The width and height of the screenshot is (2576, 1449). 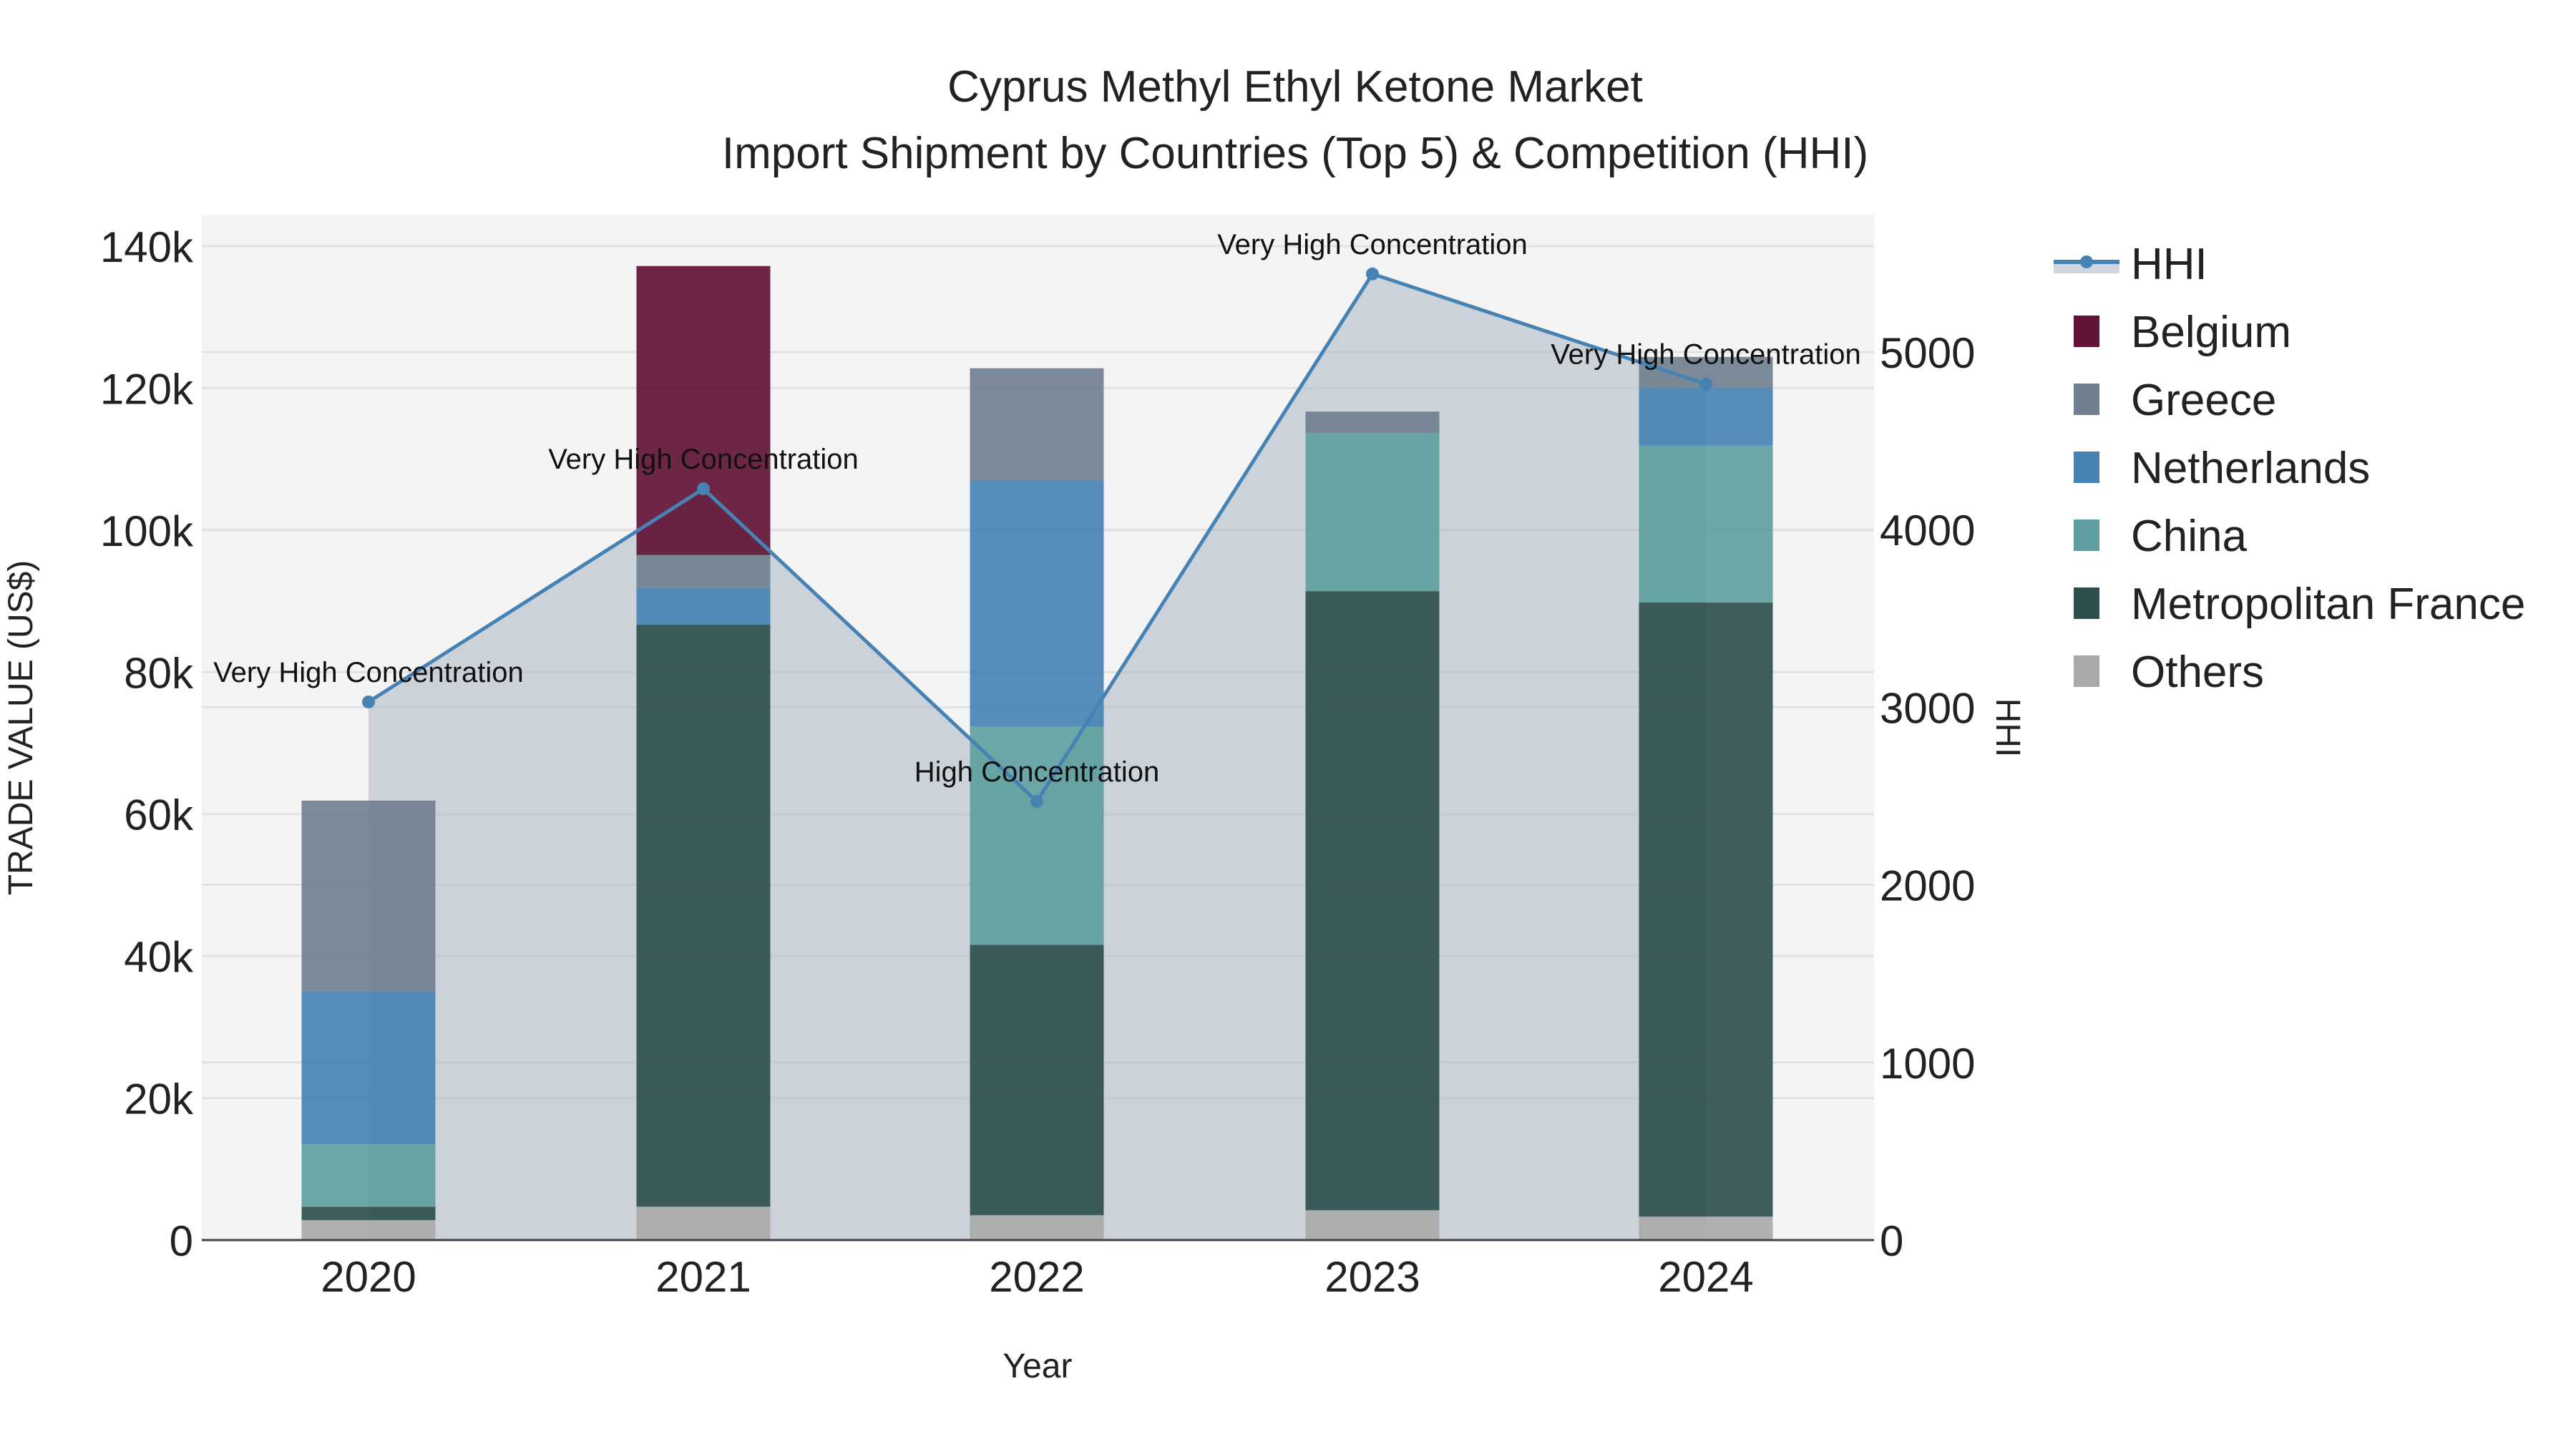 I want to click on legend-item-netherlands: Netherlands, so click(x=2222, y=468).